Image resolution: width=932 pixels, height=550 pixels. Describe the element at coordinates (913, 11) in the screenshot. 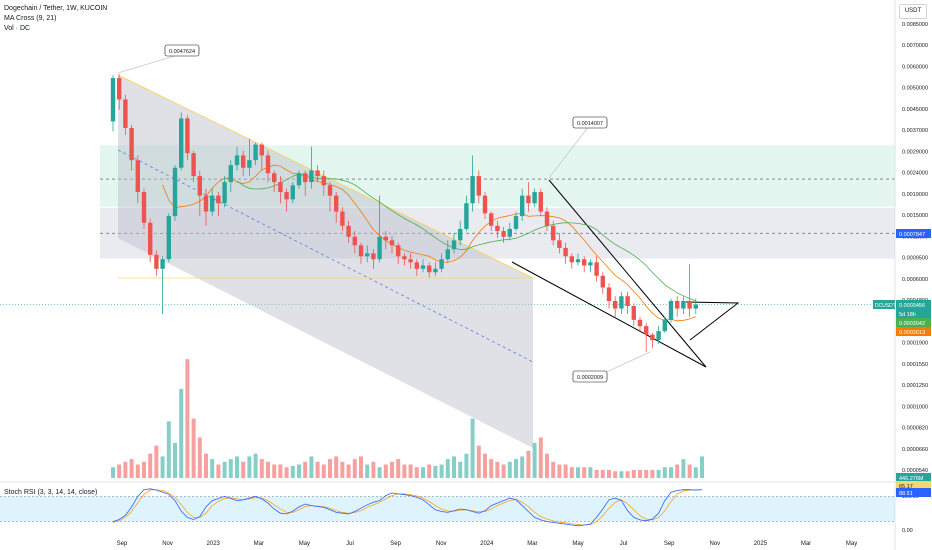

I see `currency-button: USDT` at that location.